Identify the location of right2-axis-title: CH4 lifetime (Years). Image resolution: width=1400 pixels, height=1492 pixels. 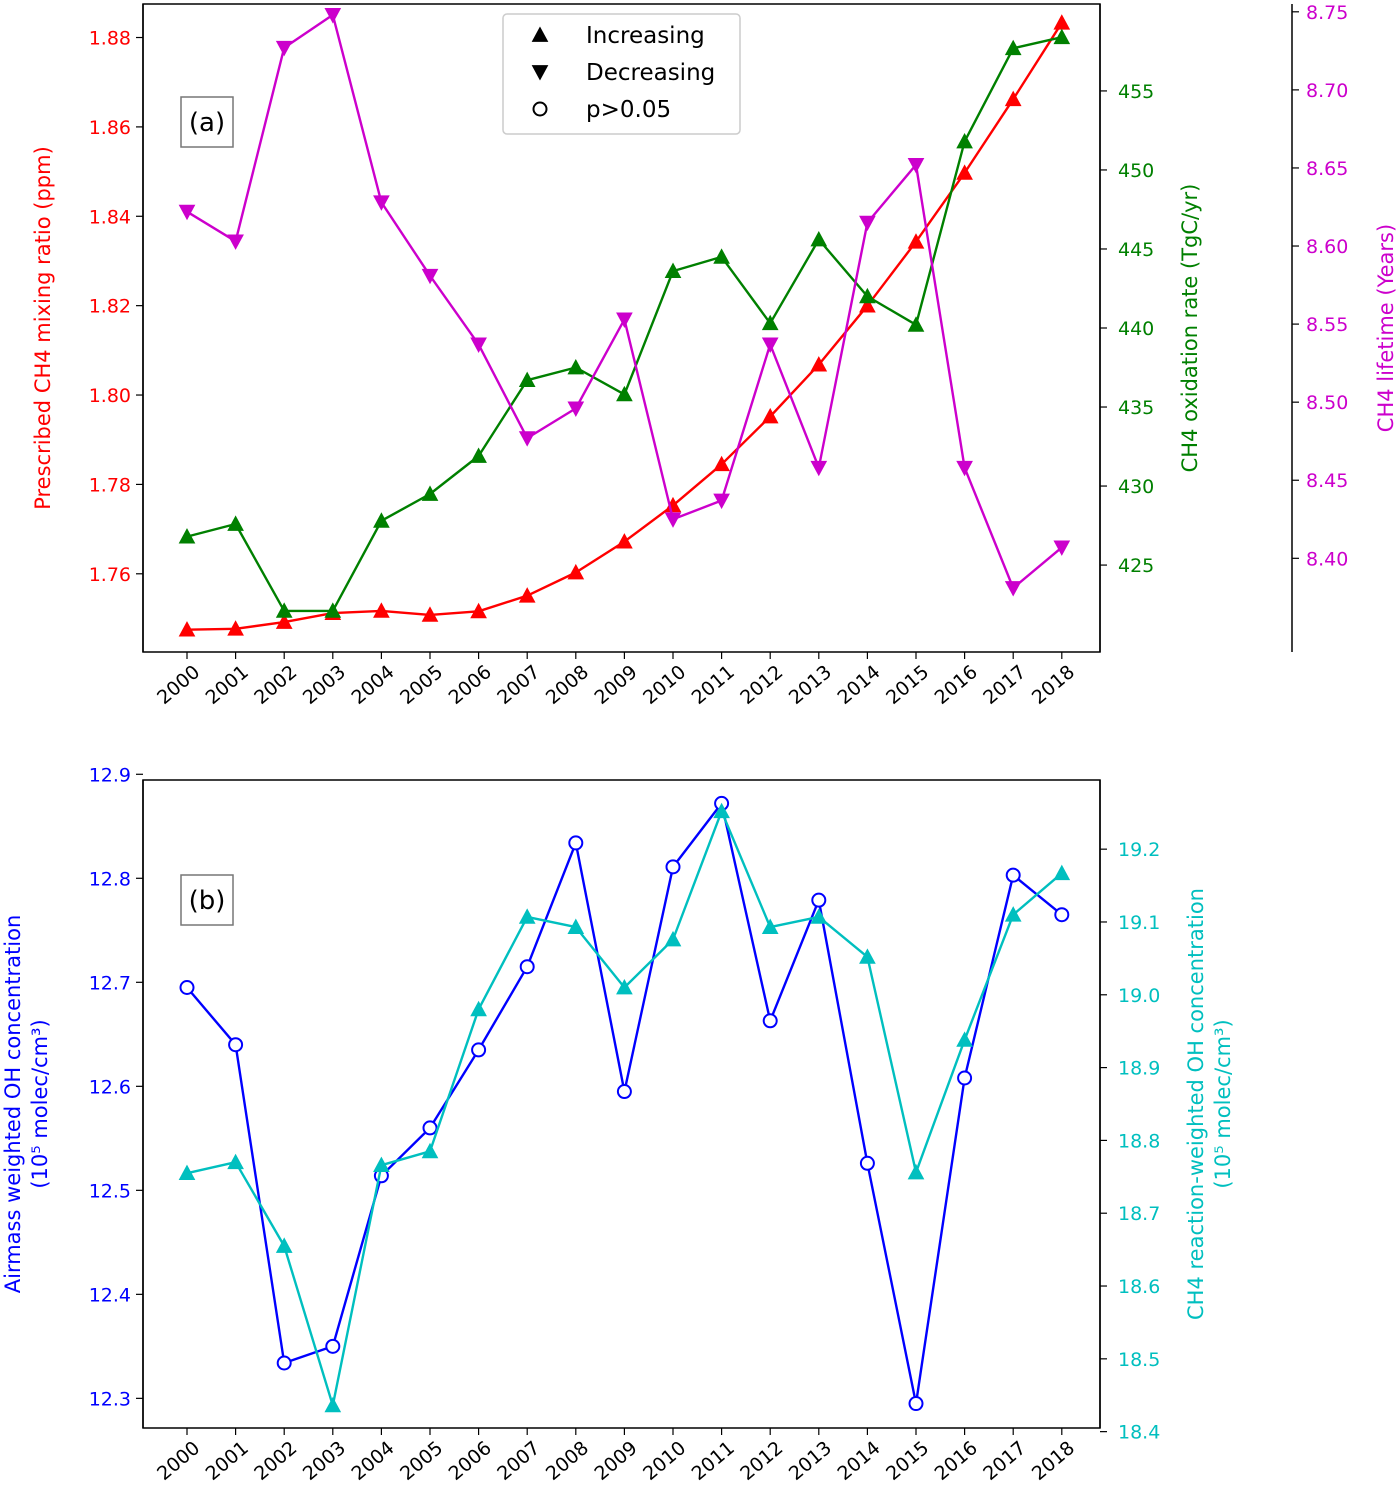
(1386, 328).